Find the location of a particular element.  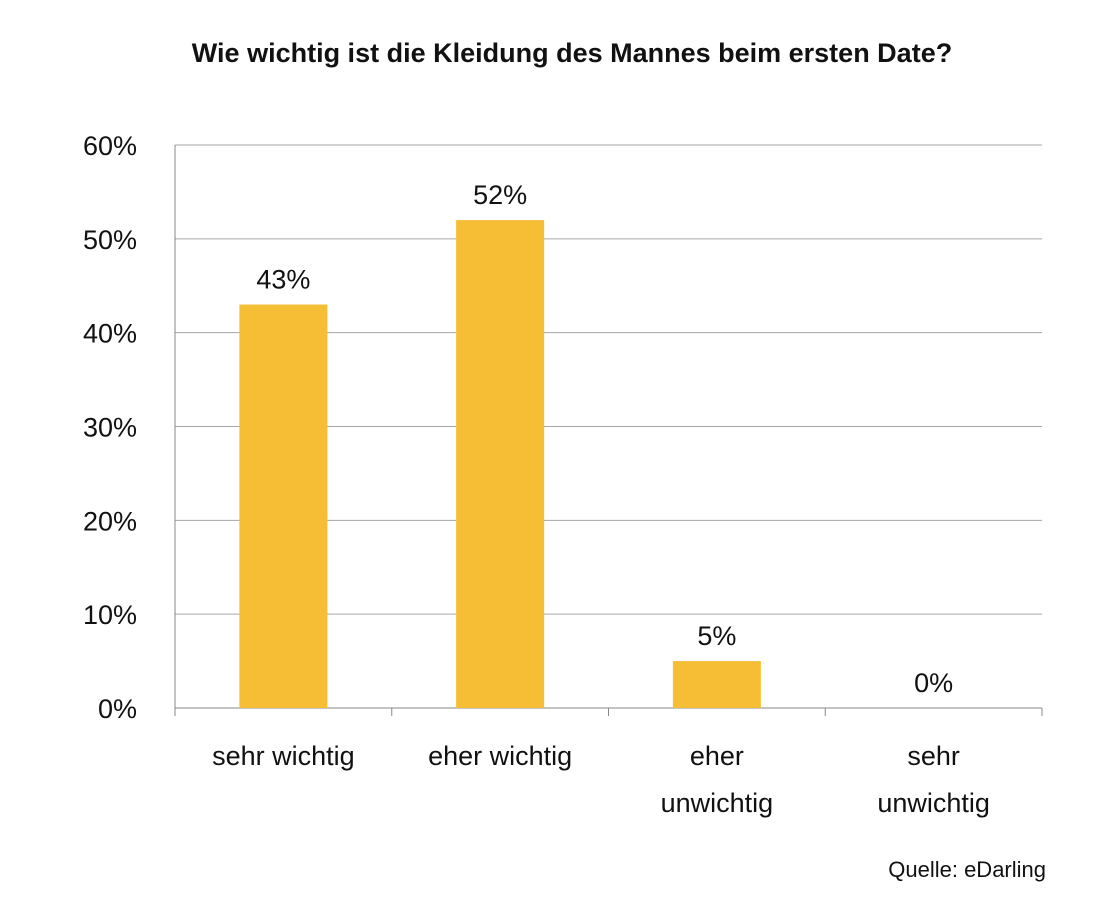

y-tick-label: 0% is located at coordinates (117, 709).